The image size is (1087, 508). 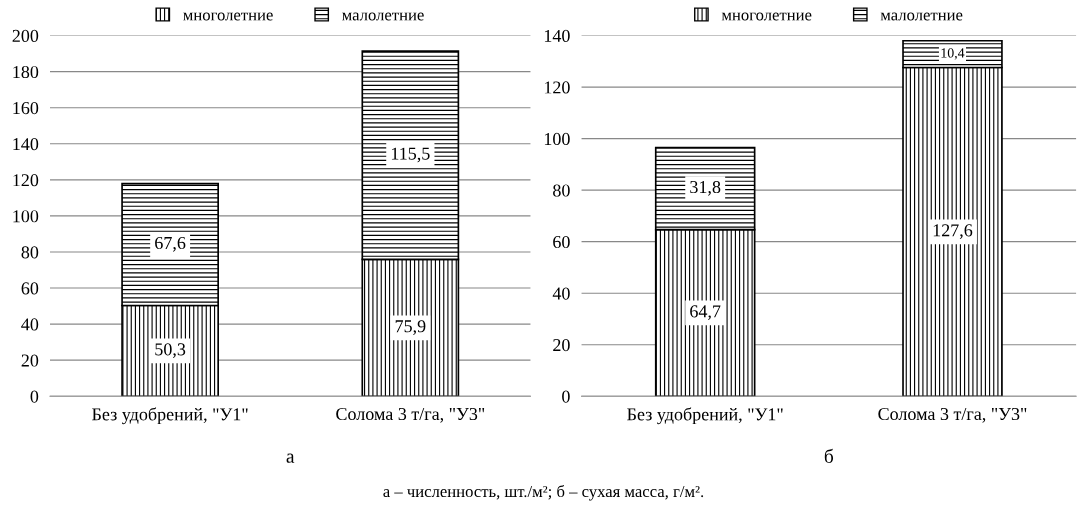 What do you see at coordinates (170, 244) in the screenshot?
I see `data-label: 67,6` at bounding box center [170, 244].